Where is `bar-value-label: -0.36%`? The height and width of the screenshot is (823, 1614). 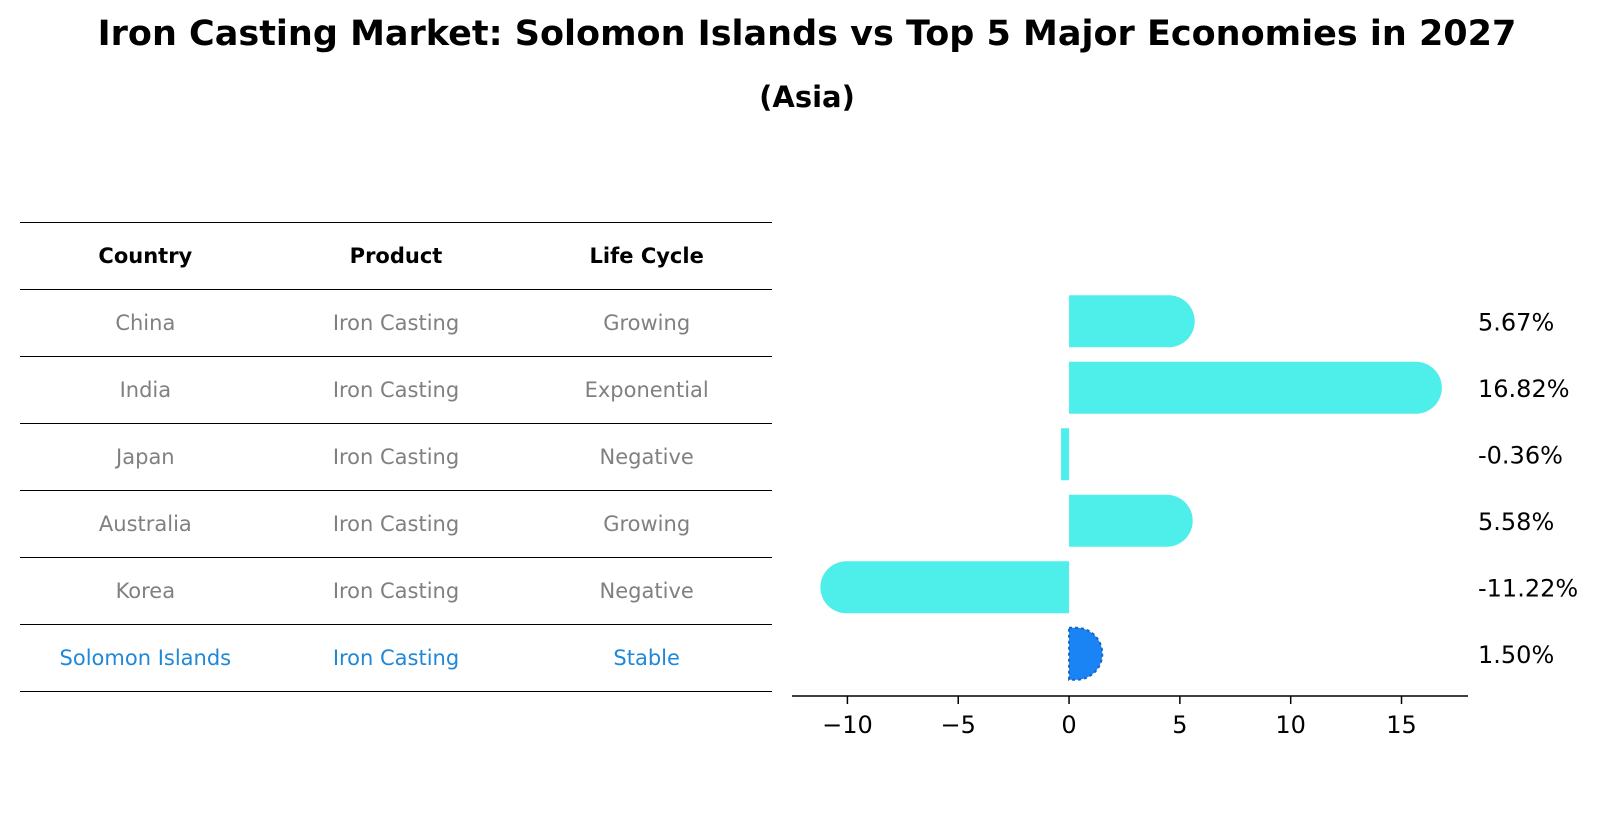 bar-value-label: -0.36% is located at coordinates (1520, 455).